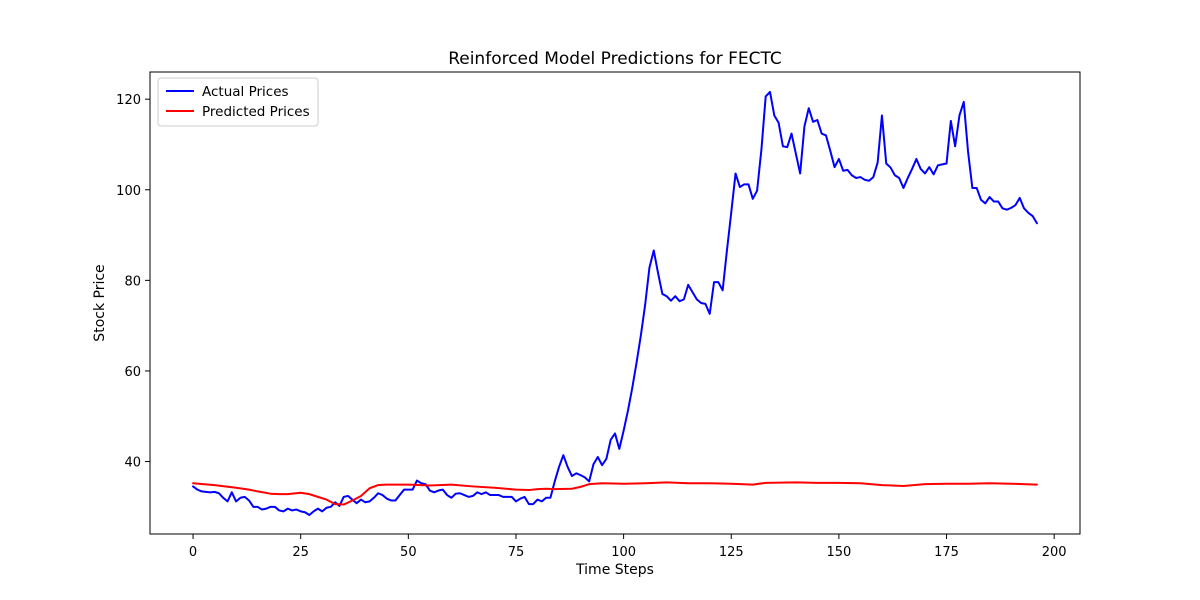  What do you see at coordinates (615, 493) in the screenshot?
I see `series-line-predicted-prices` at bounding box center [615, 493].